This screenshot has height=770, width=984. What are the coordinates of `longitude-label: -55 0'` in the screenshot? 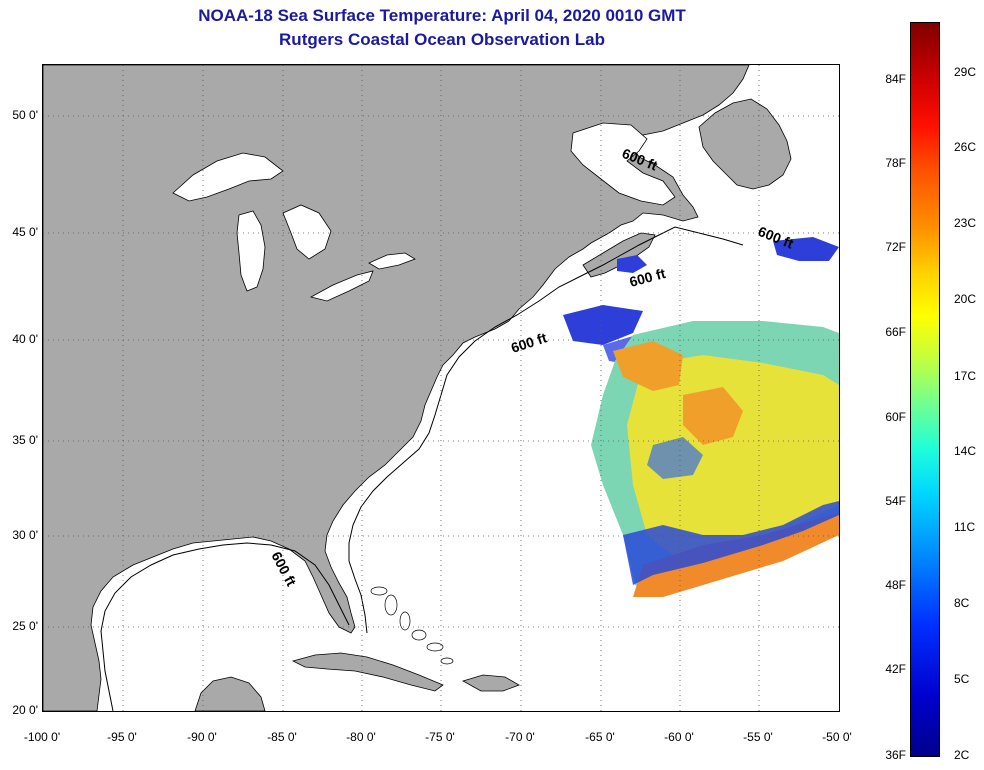 It's located at (758, 737).